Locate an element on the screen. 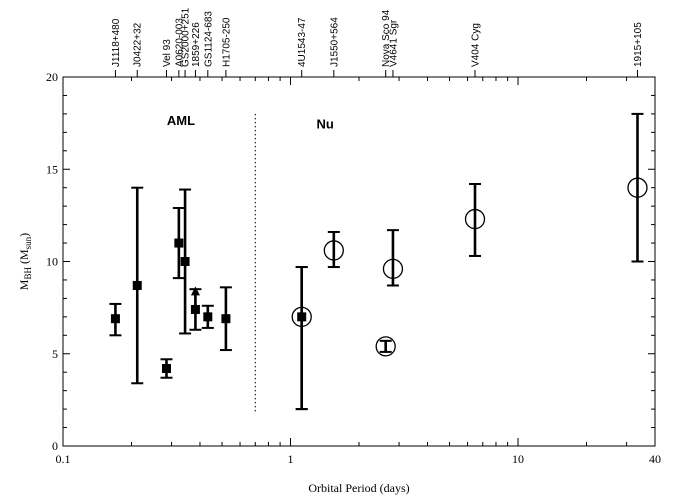 The image size is (686, 500). source-label: 1859+226 is located at coordinates (196, 44).